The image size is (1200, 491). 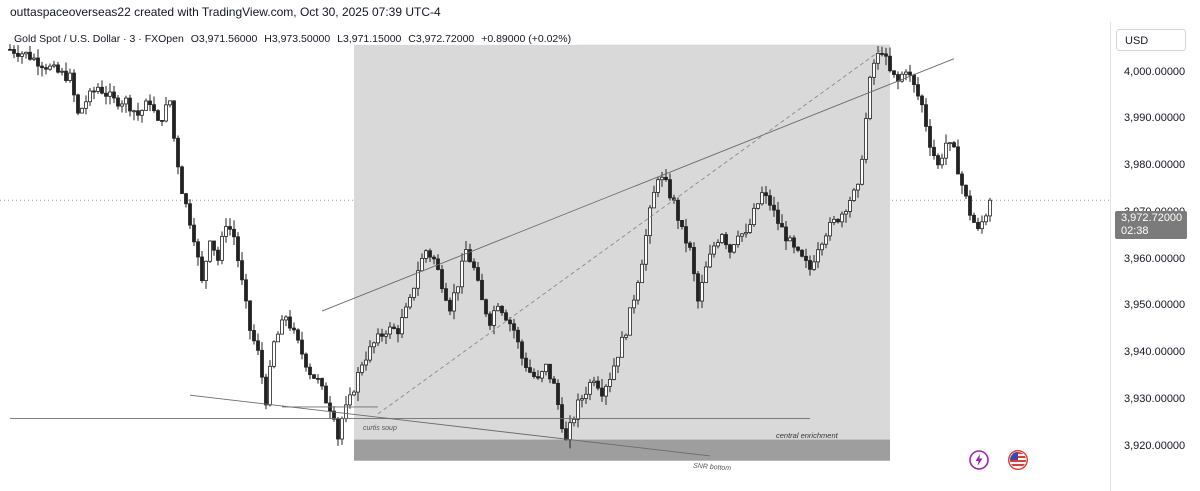 I want to click on price-axis, so click(x=1155, y=256).